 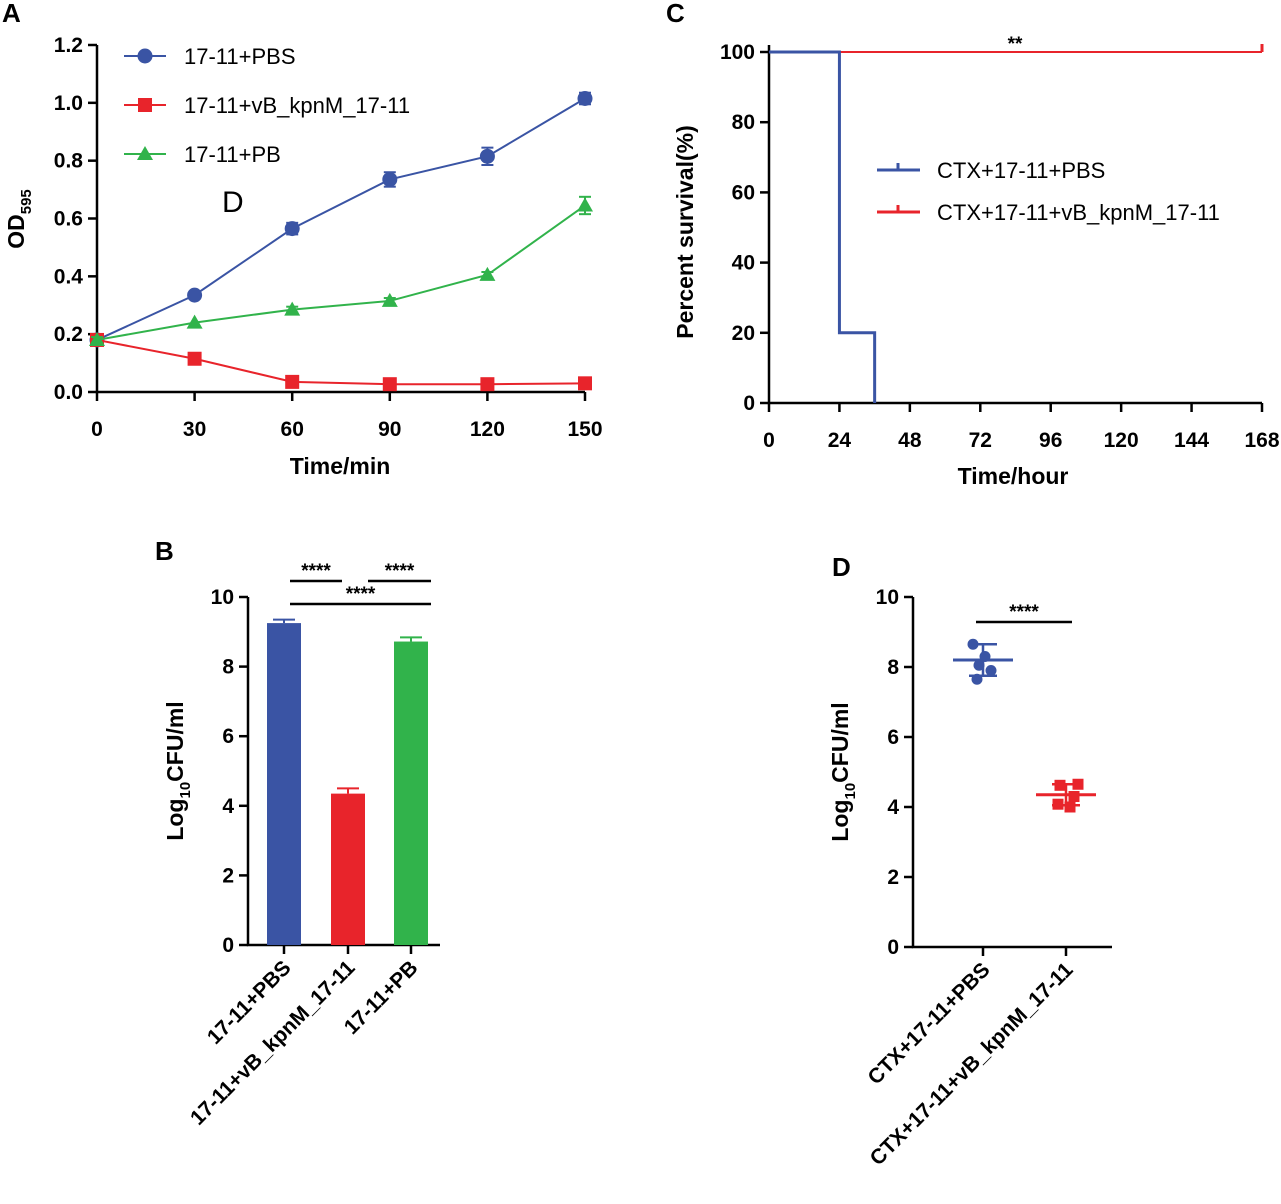 What do you see at coordinates (347, 786) in the screenshot?
I see `panel-b-bars` at bounding box center [347, 786].